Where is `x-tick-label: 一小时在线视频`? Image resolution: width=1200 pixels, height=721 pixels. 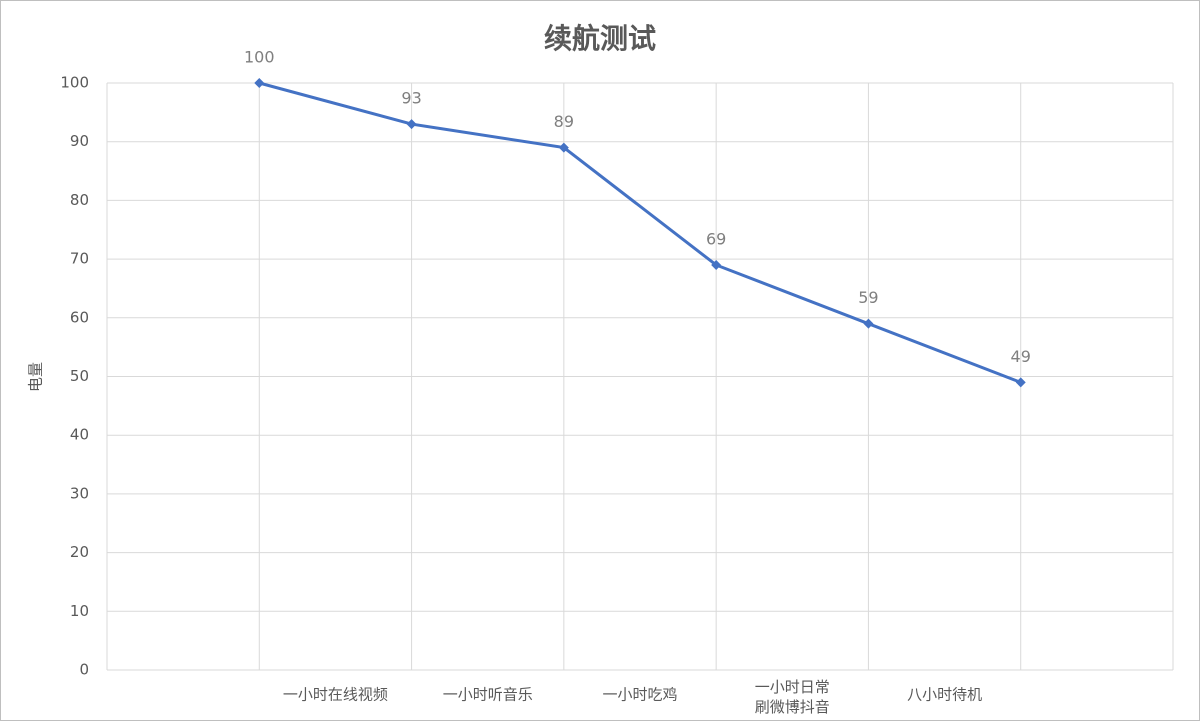
x-tick-label: 一小时在线视频 is located at coordinates (335, 695).